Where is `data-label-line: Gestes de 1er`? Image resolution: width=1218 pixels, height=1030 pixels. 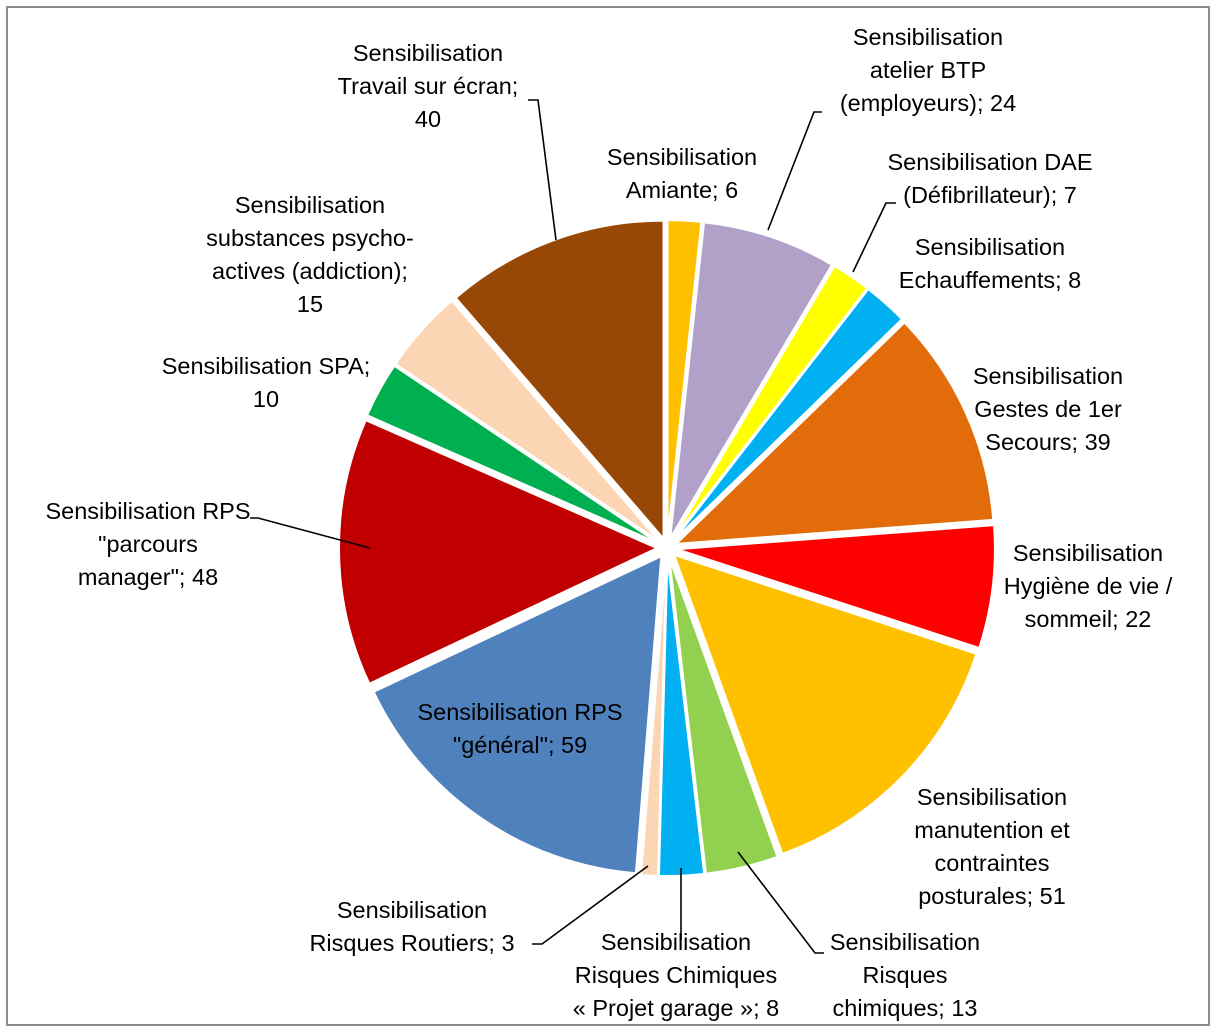 data-label-line: Gestes de 1er is located at coordinates (1048, 409).